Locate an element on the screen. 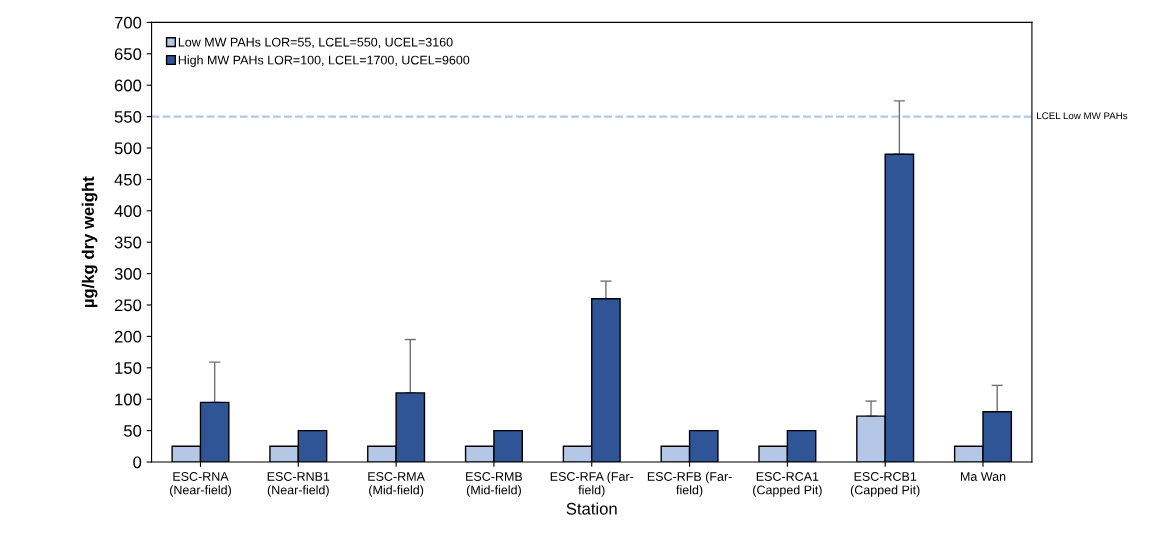 The image size is (1166, 560). ref-line-label: LCEL Low MW PAHs is located at coordinates (1082, 116).